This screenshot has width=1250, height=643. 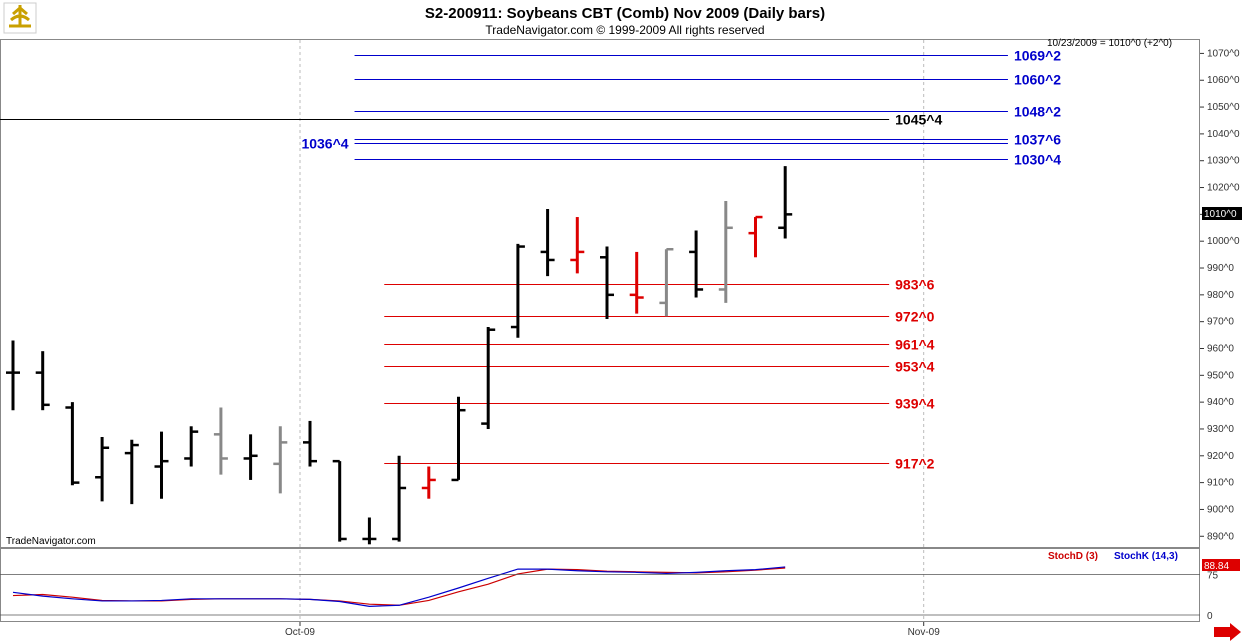 What do you see at coordinates (1220, 348) in the screenshot?
I see `price-tick-label: 960^0` at bounding box center [1220, 348].